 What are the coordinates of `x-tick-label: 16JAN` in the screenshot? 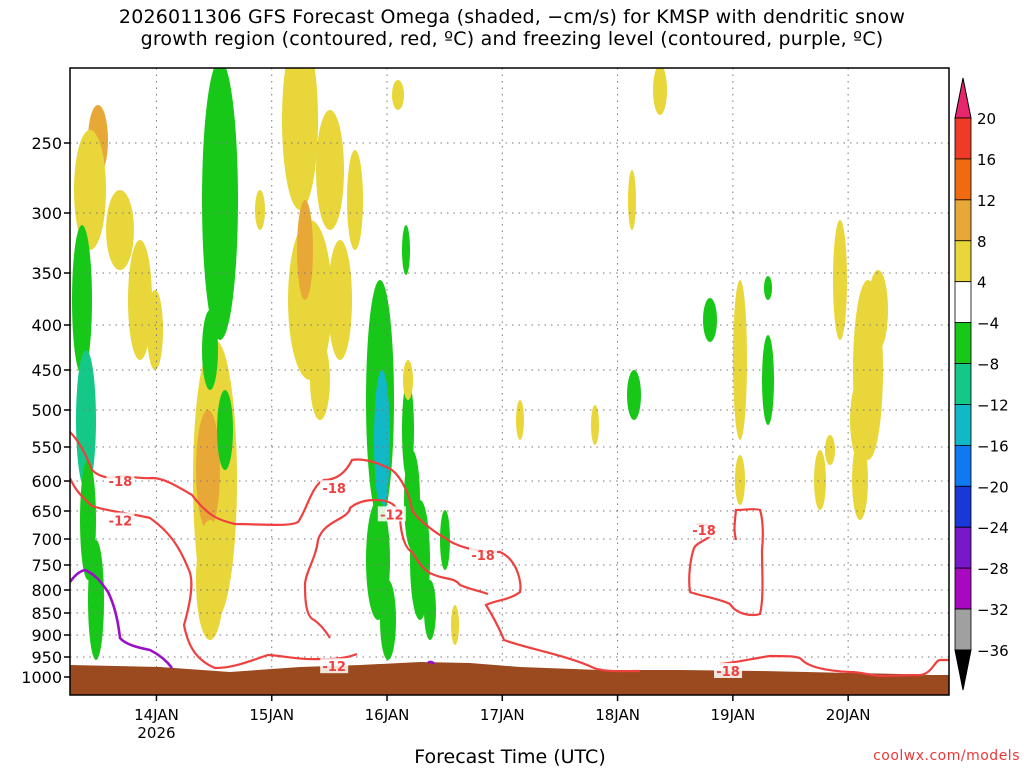 It's located at (387, 715).